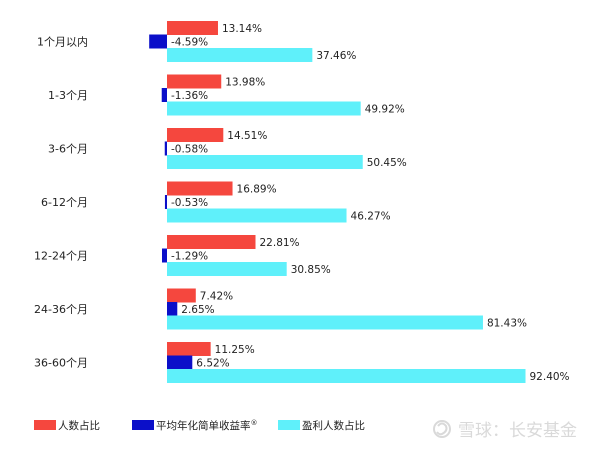 The image size is (600, 449). What do you see at coordinates (311, 270) in the screenshot?
I see `data-label: 30.85%` at bounding box center [311, 270].